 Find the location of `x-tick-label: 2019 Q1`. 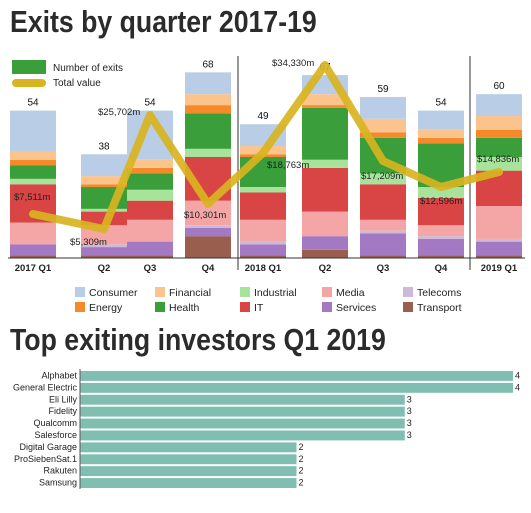

x-tick-label: 2019 Q1 is located at coordinates (499, 268).